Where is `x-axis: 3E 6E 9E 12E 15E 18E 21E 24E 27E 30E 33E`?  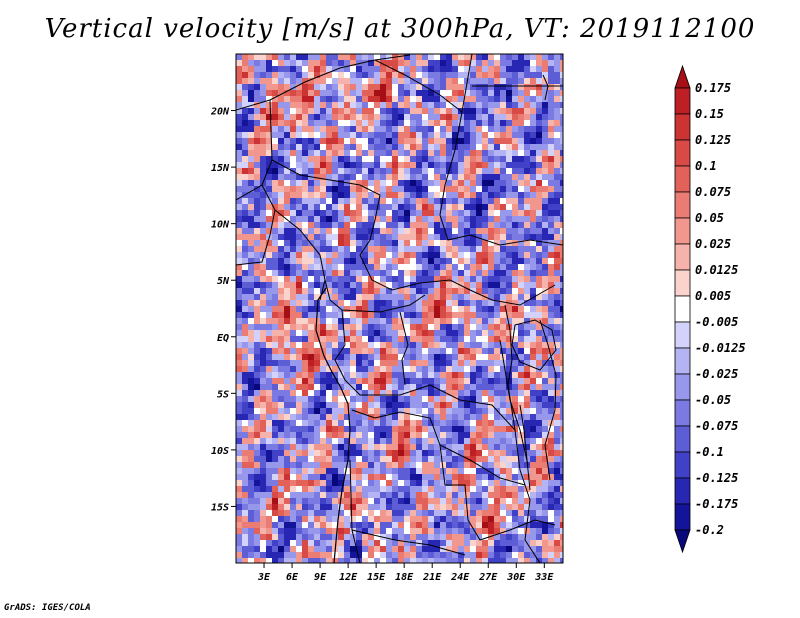 x-axis: 3E 6E 9E 12E 15E 18E 21E 24E 27E 30E 33E is located at coordinates (405, 573).